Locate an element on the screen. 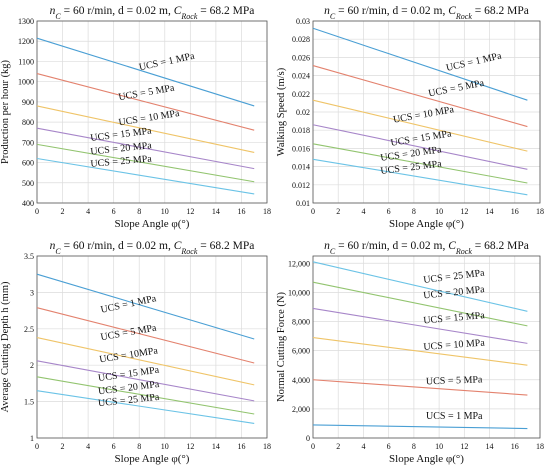 This screenshot has width=550, height=472. y-tick-label: 8,000 is located at coordinates (301, 322).